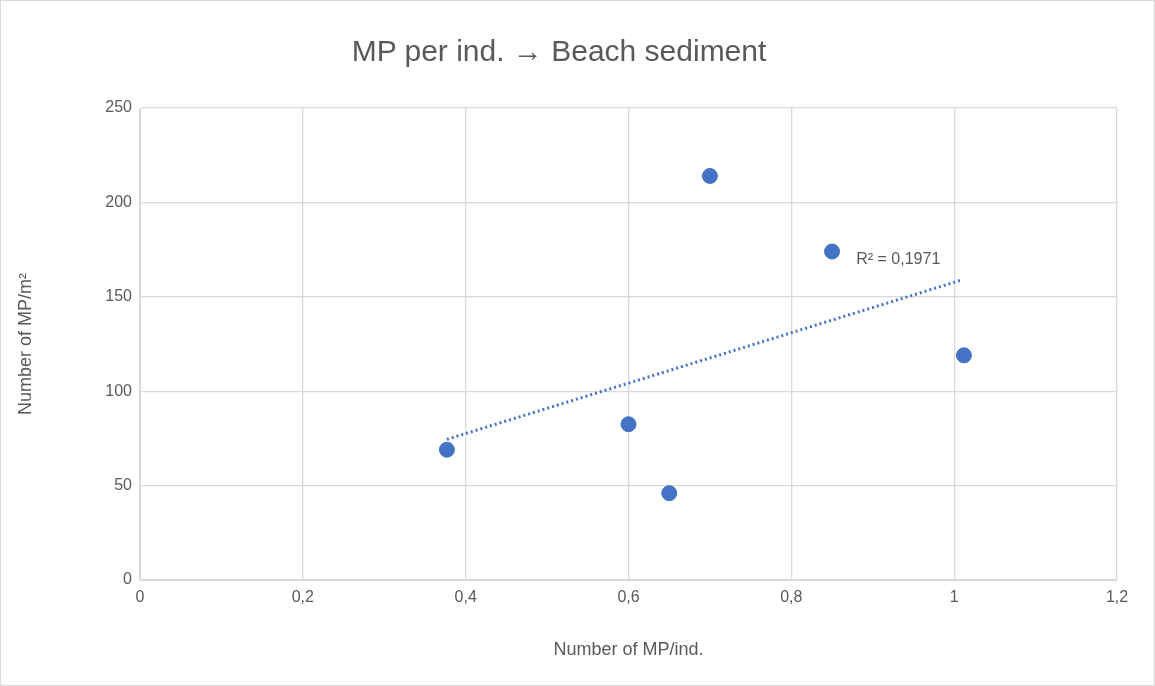  I want to click on y-axis-title: Number of MP/m², so click(24, 344).